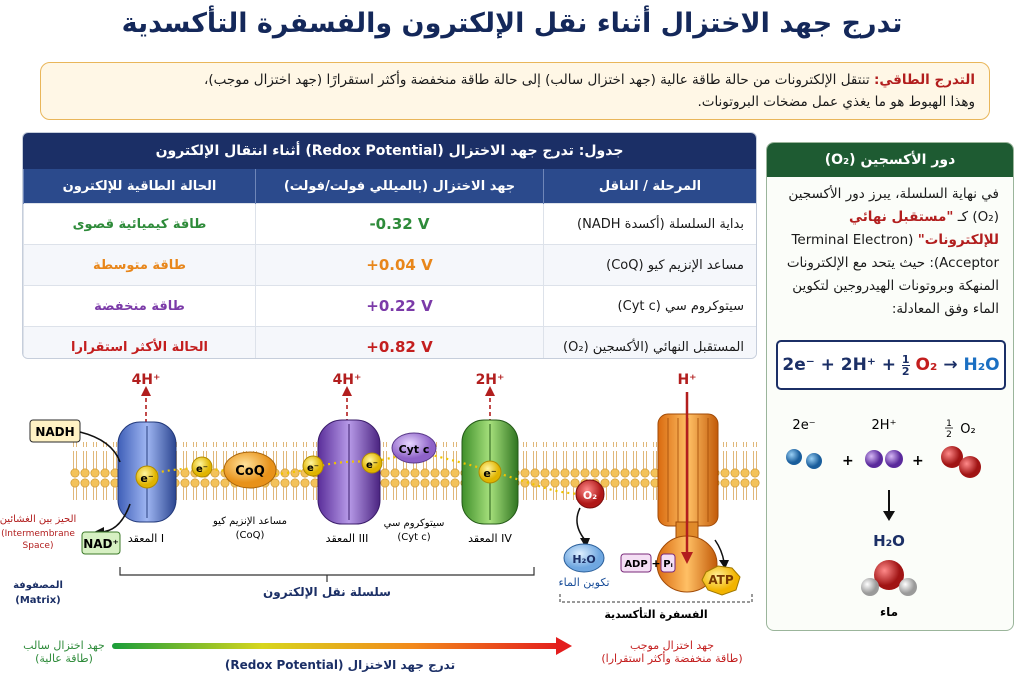 The image size is (1024, 683). I want to click on plus-sign-2: +, so click(918, 461).